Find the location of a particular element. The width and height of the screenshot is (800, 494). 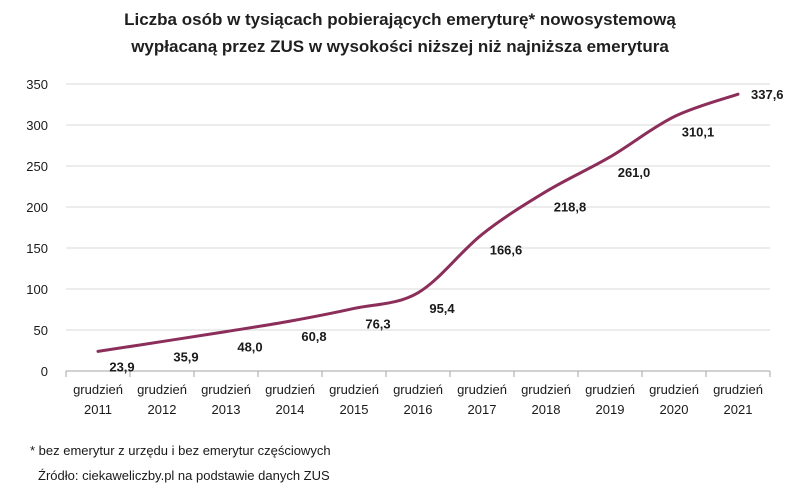

x-tick-label: 2018 is located at coordinates (546, 409).